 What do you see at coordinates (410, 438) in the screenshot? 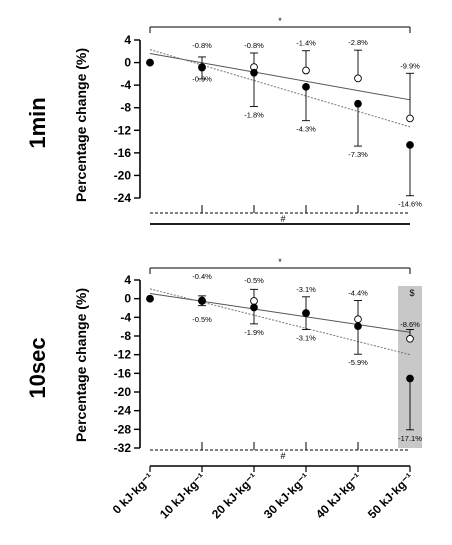
I see `filled-data-label: -17.1%` at bounding box center [410, 438].